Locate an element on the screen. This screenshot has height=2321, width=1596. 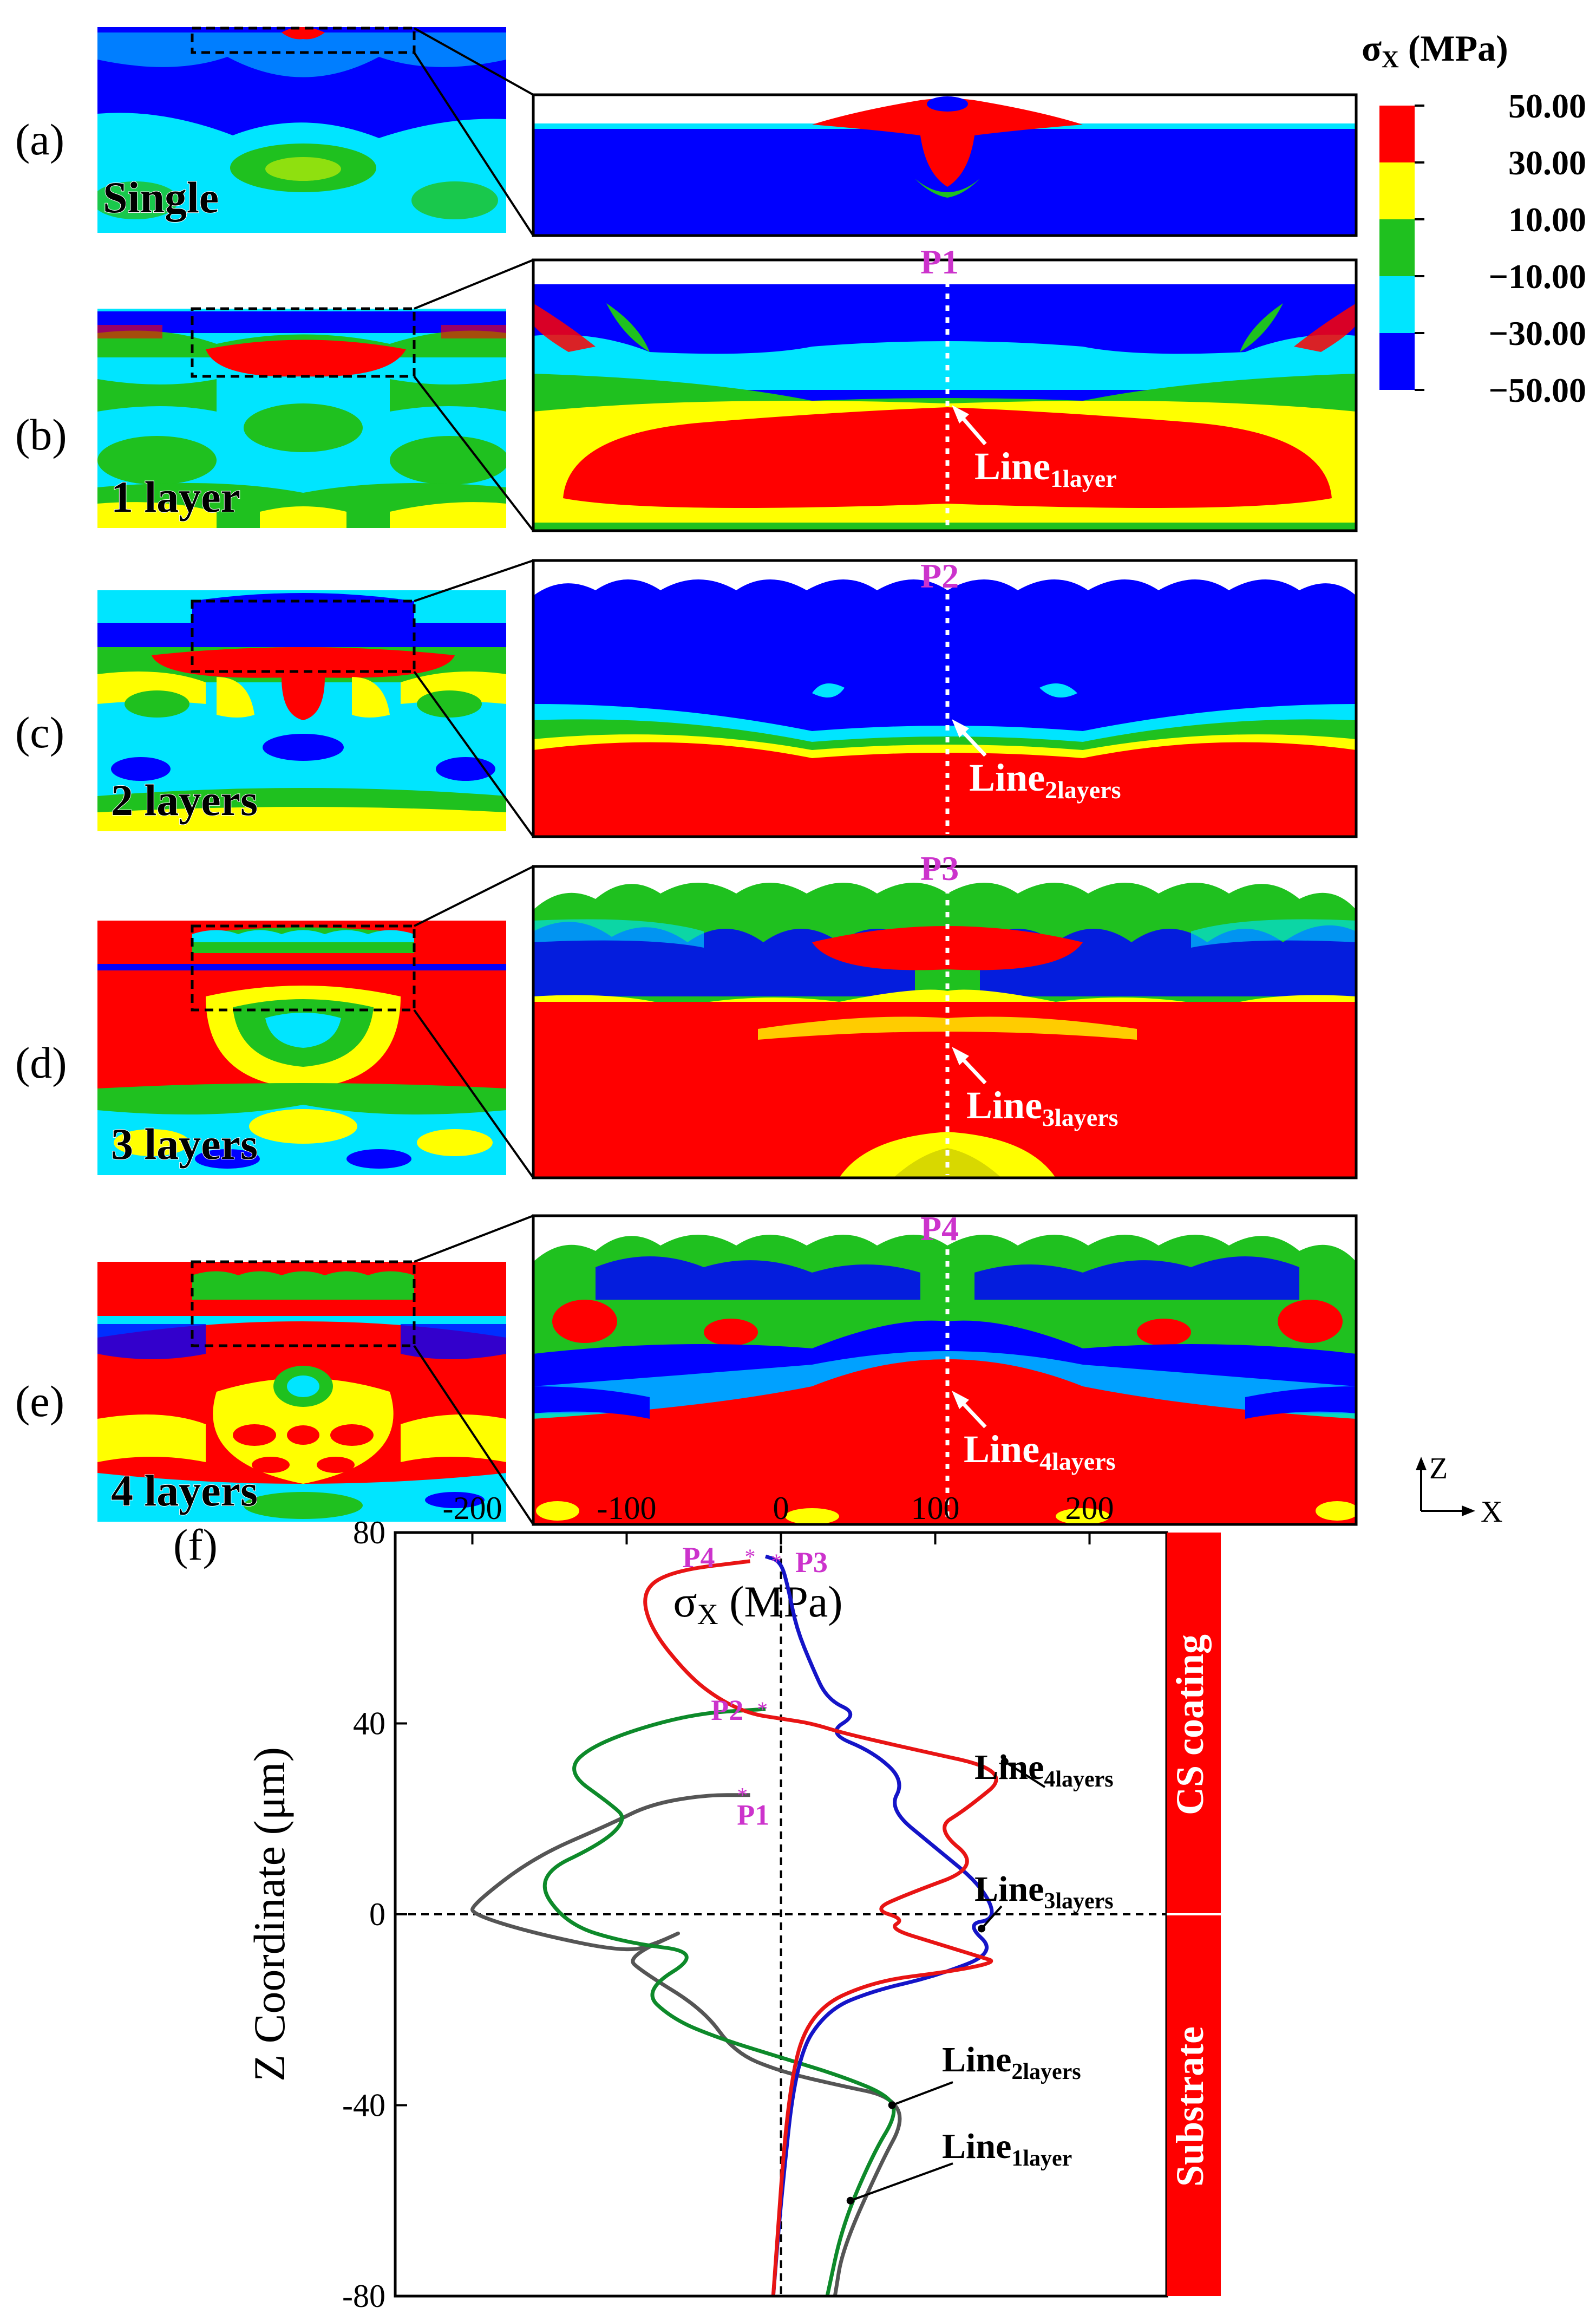
colorbar-tick-label: 10.00 is located at coordinates (1547, 219).